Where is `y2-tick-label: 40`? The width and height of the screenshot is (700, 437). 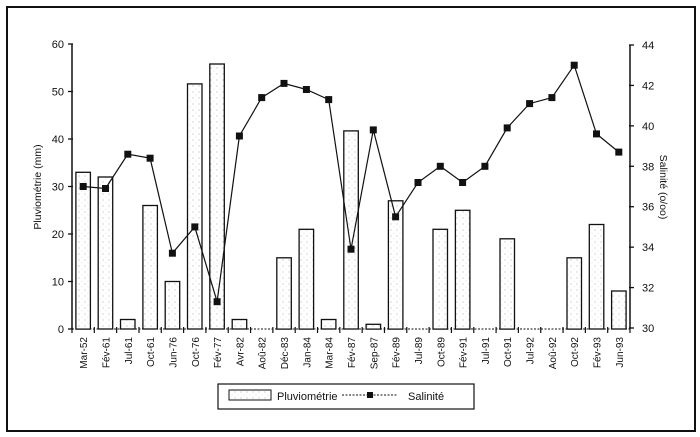 y2-tick-label: 40 is located at coordinates (648, 127).